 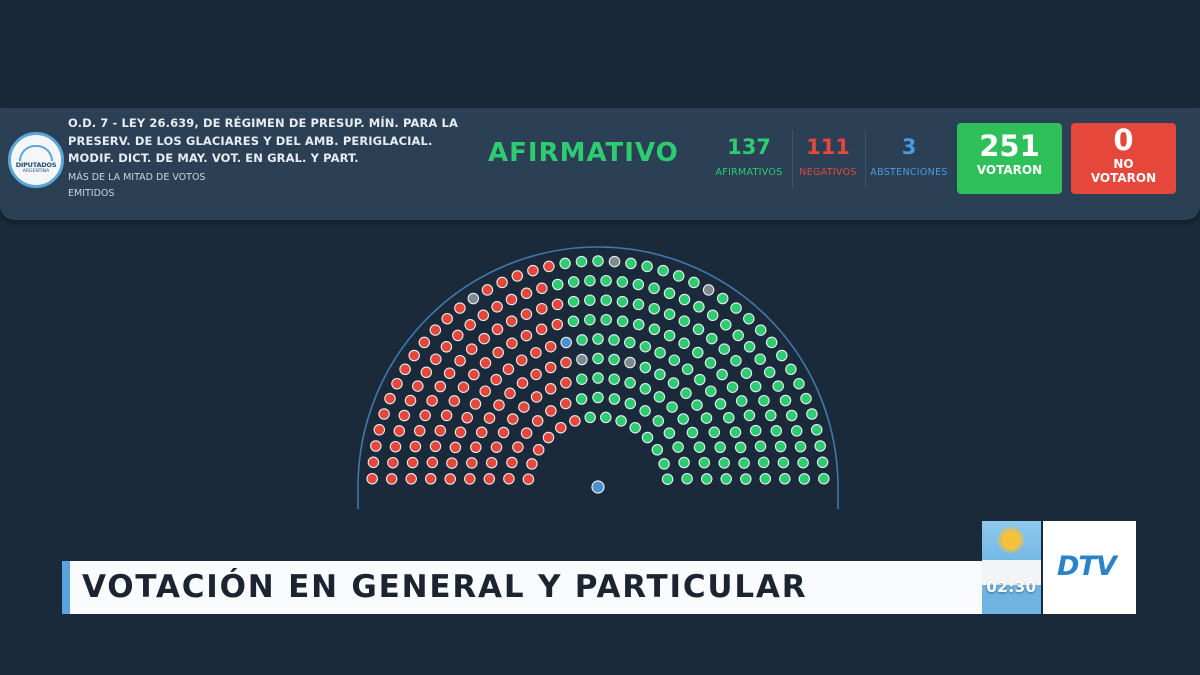 What do you see at coordinates (583, 153) in the screenshot?
I see `vote-result: AFIRMATIVO` at bounding box center [583, 153].